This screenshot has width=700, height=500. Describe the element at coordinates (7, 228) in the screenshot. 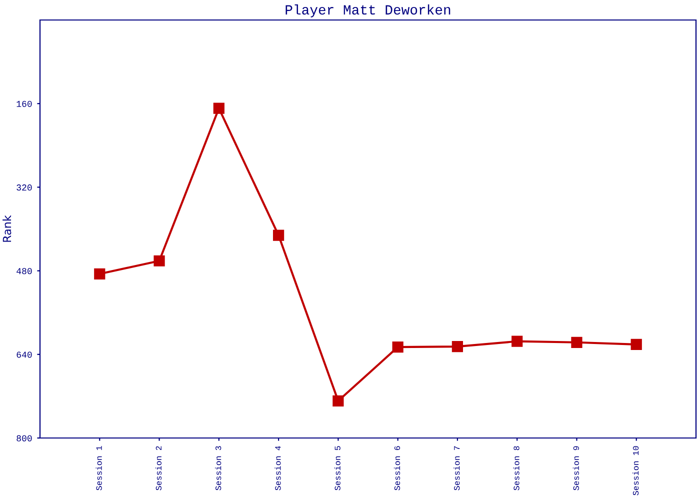

I see `y-axis-title: Rank` at that location.